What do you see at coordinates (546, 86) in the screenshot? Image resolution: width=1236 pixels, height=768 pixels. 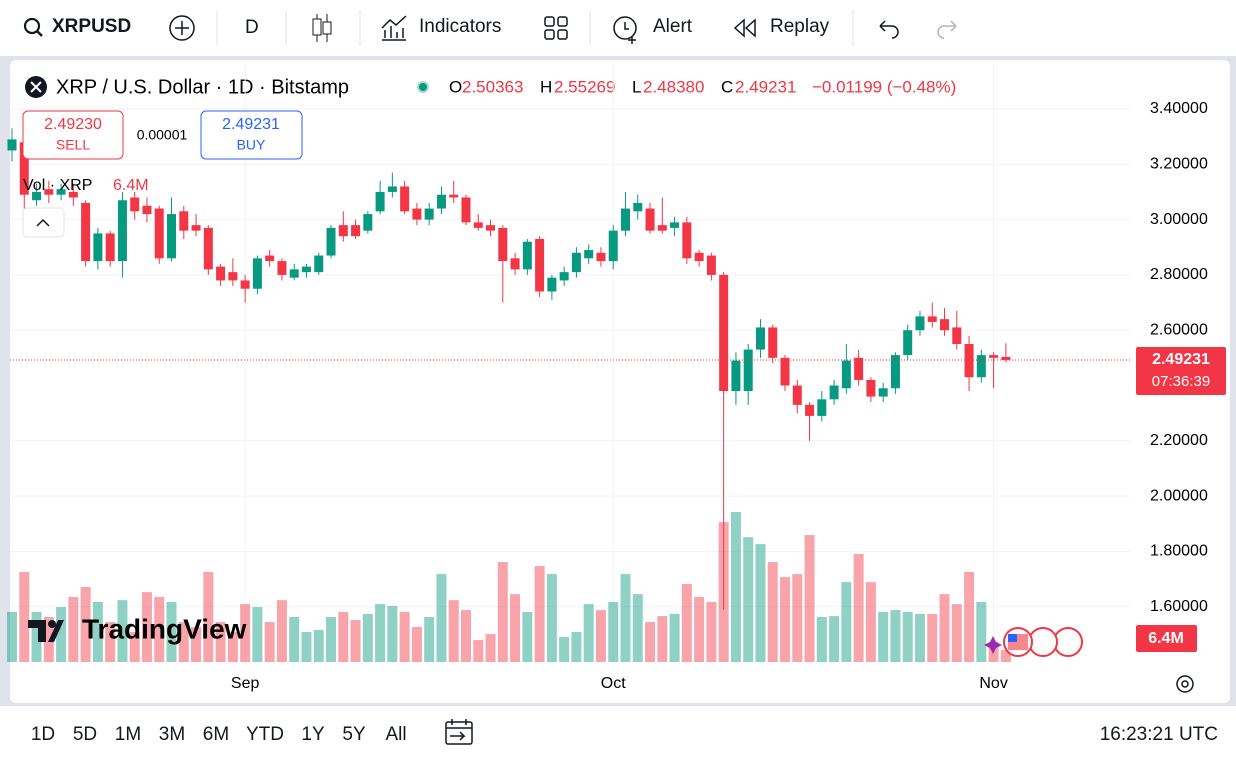 I see `legend-h: H` at bounding box center [546, 86].